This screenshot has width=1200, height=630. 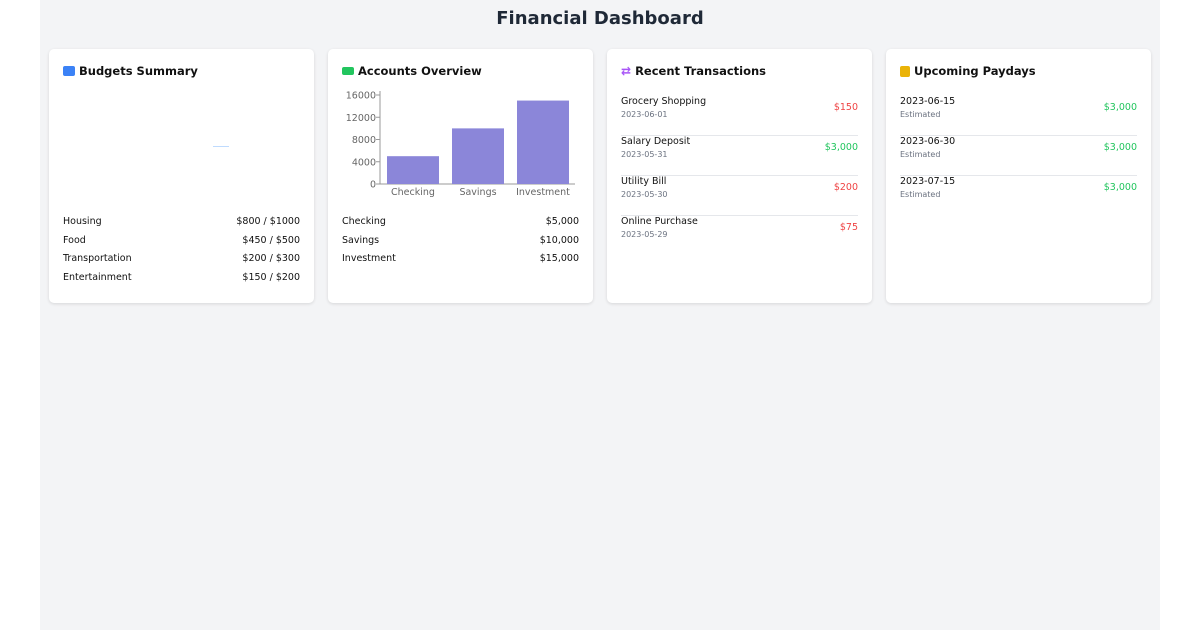 I want to click on y-tick-label: 12000, so click(x=361, y=118).